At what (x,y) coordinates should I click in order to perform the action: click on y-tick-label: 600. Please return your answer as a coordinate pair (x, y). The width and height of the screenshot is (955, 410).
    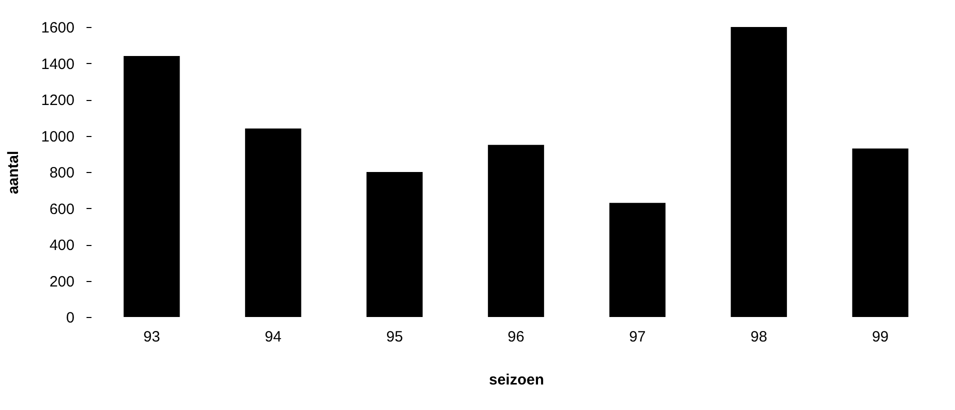
    Looking at the image, I should click on (61, 209).